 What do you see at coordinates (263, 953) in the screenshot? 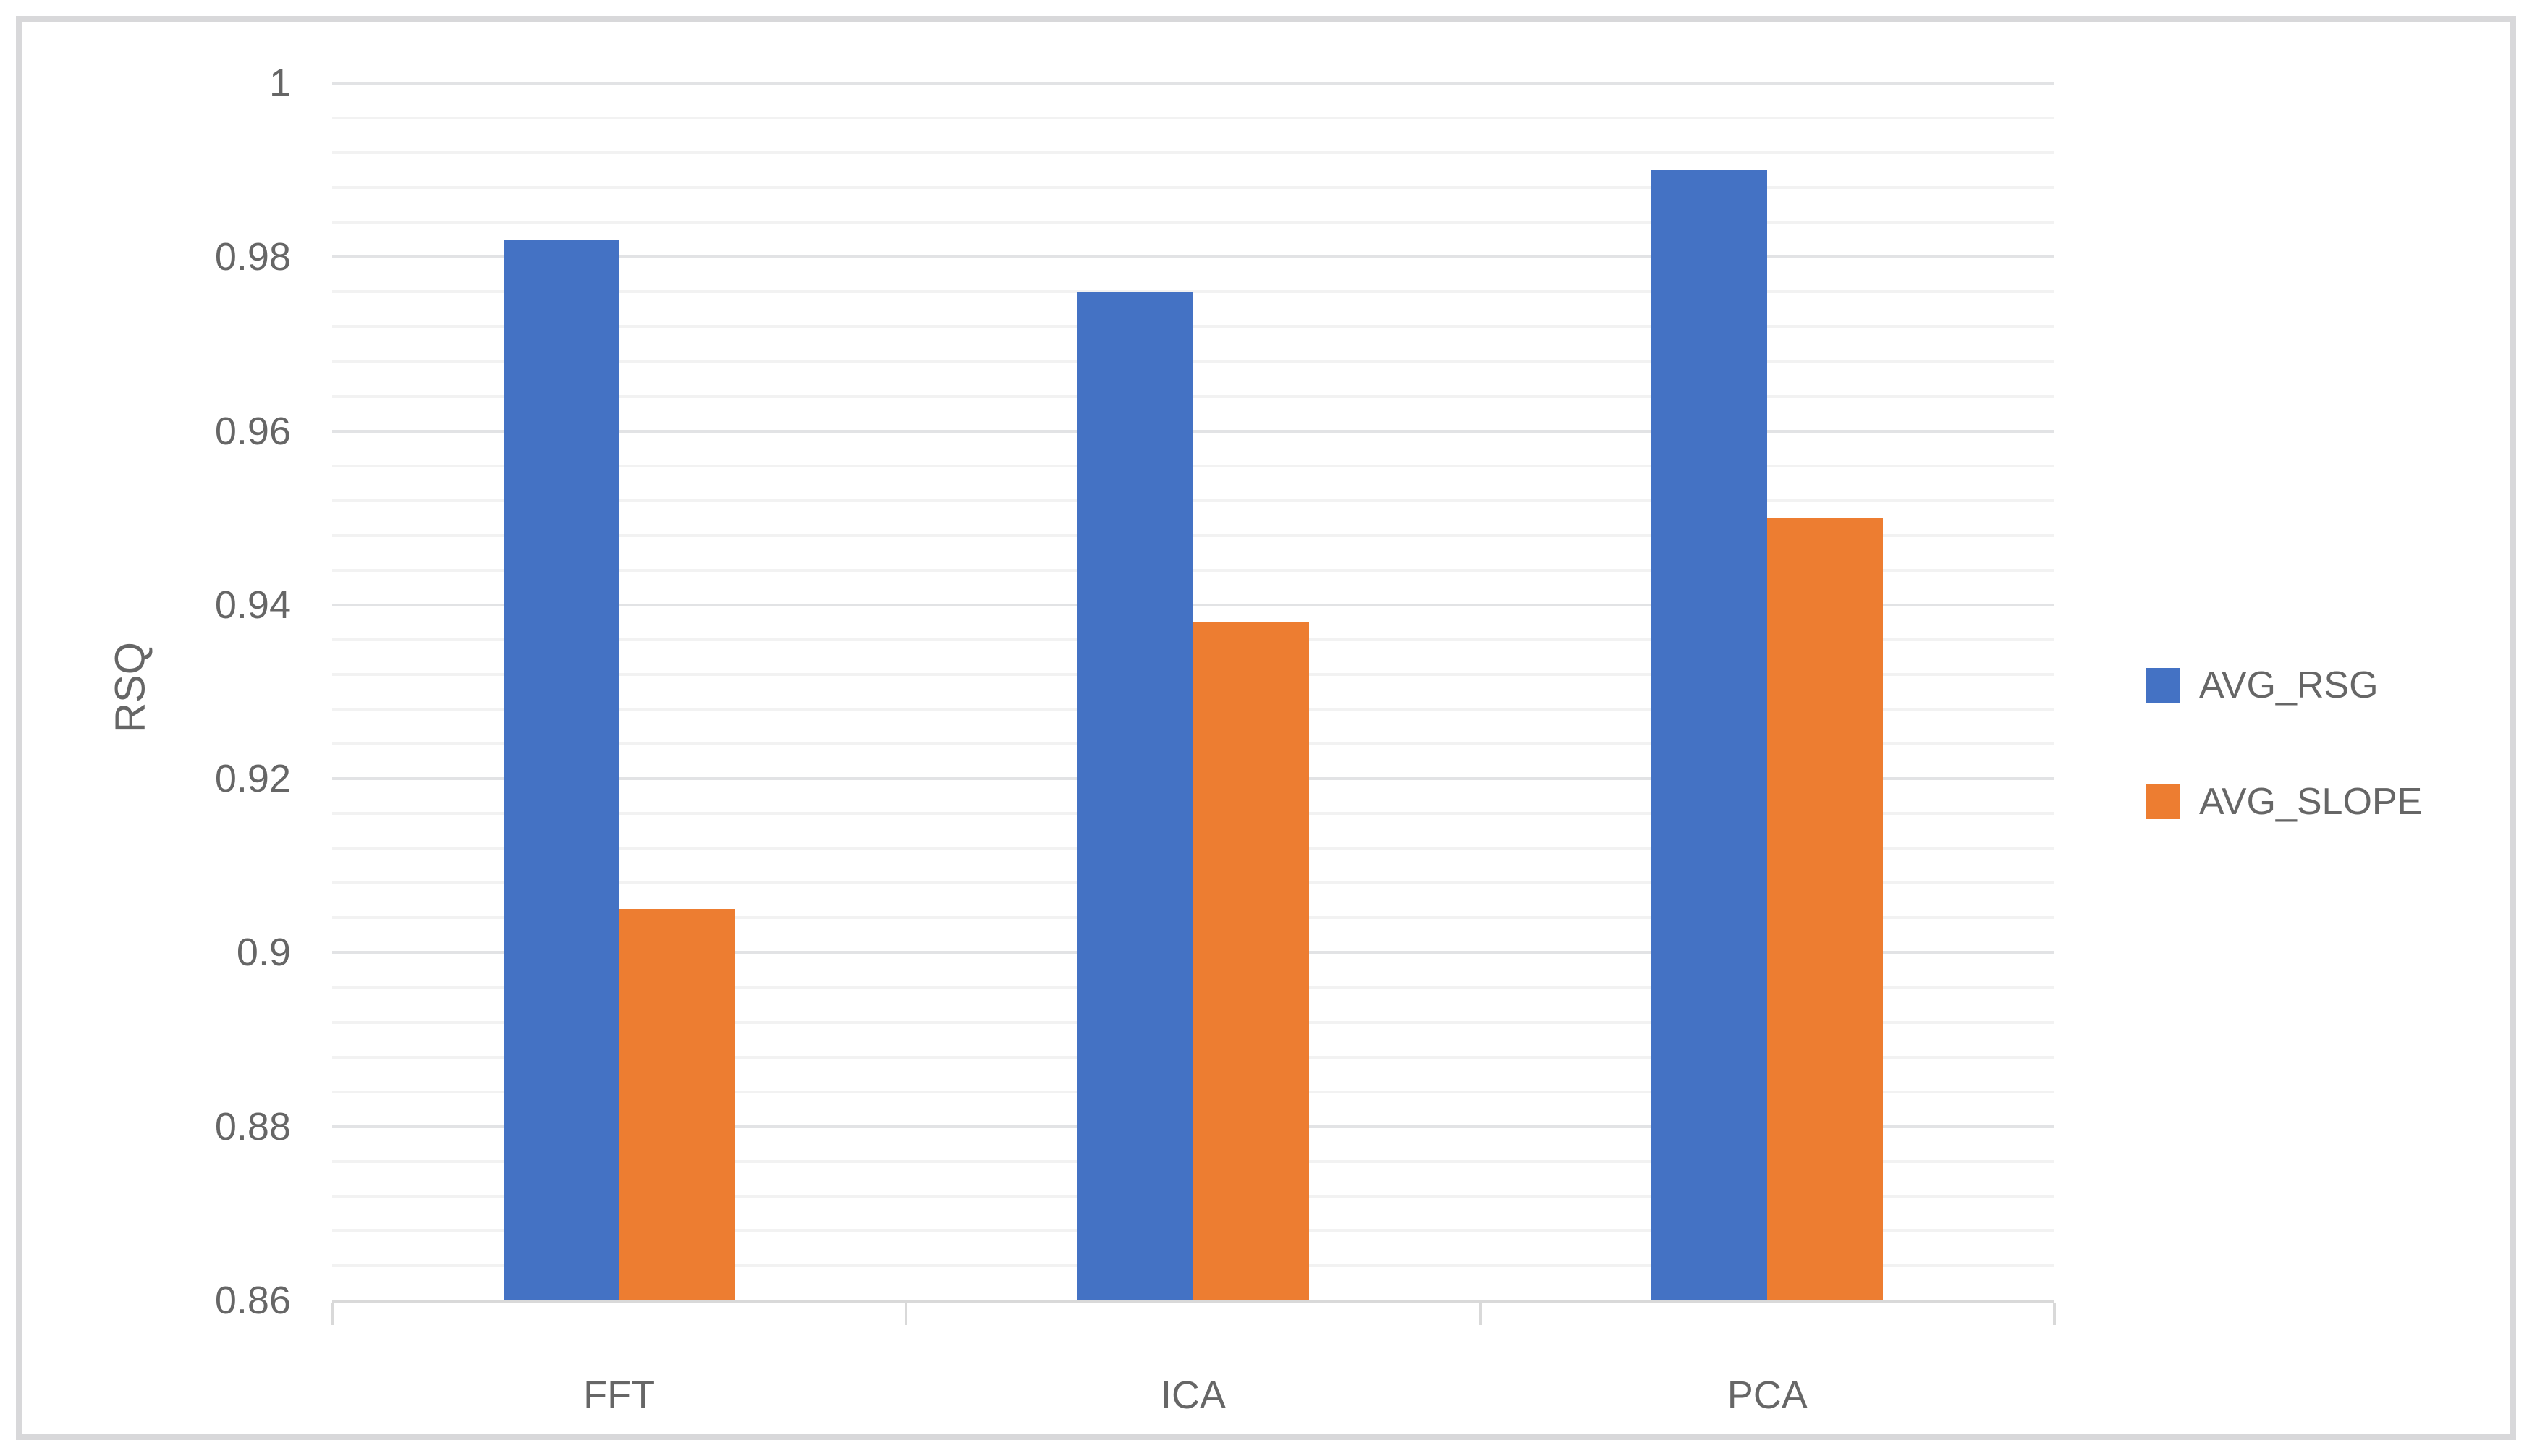
I see `y-tick-label-0-9: 0.9` at bounding box center [263, 953].